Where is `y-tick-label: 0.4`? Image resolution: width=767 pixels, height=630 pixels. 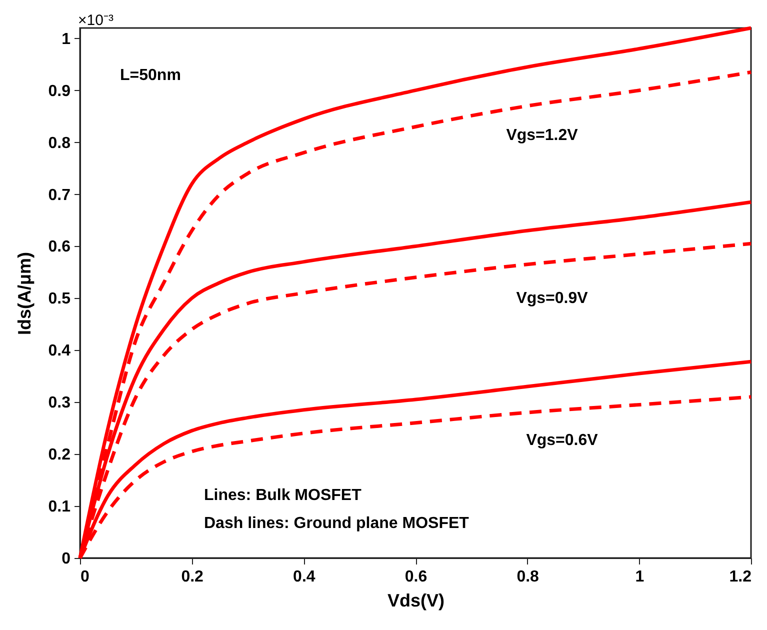 y-tick-label: 0.4 is located at coordinates (59, 351).